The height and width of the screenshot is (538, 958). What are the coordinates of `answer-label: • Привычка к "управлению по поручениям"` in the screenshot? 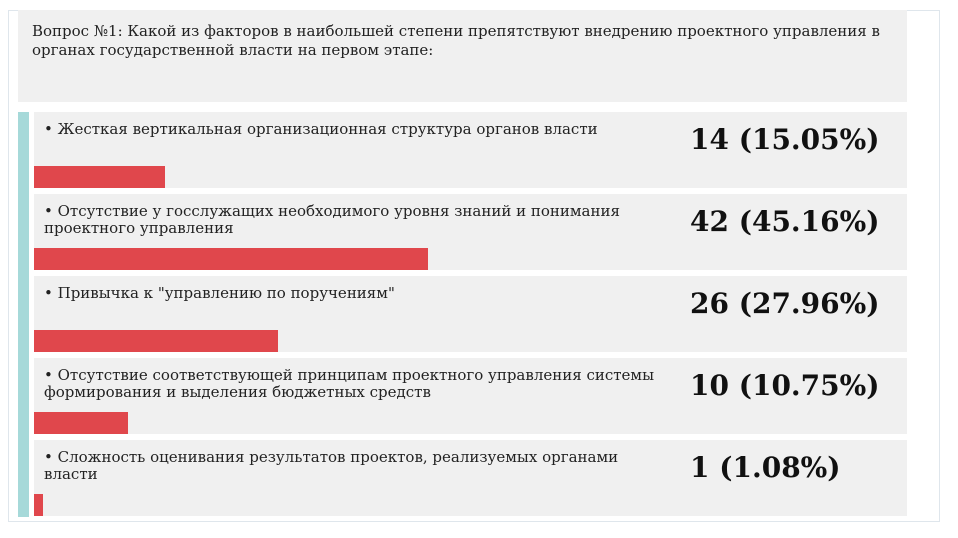 It's located at (219, 293).